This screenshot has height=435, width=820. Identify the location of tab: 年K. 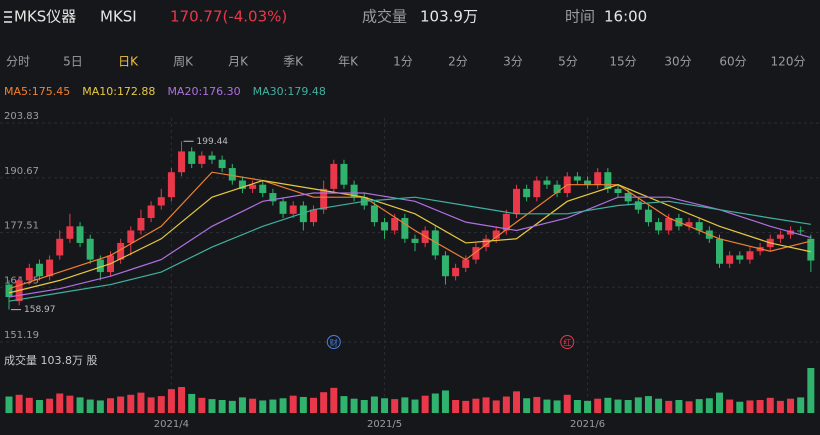
(348, 62).